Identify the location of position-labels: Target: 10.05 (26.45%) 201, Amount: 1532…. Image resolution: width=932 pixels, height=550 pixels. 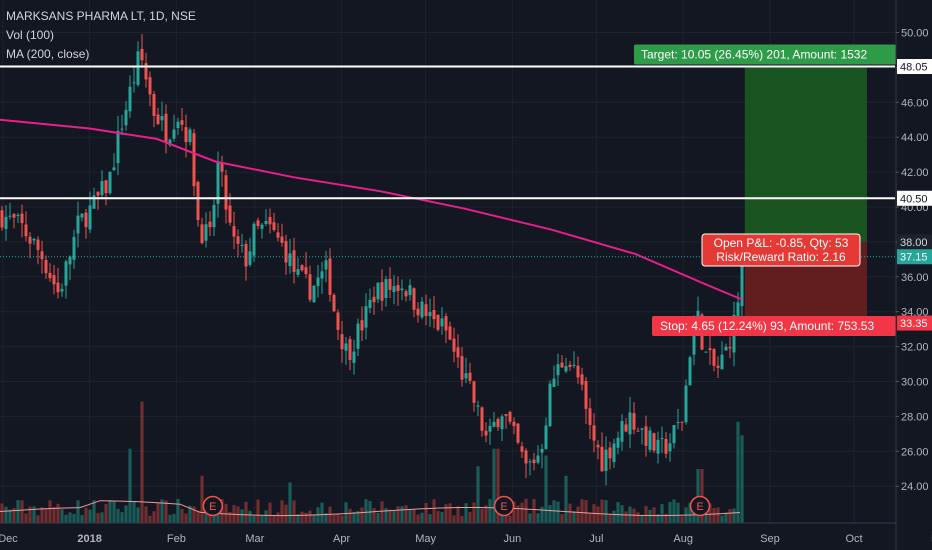
(765, 190).